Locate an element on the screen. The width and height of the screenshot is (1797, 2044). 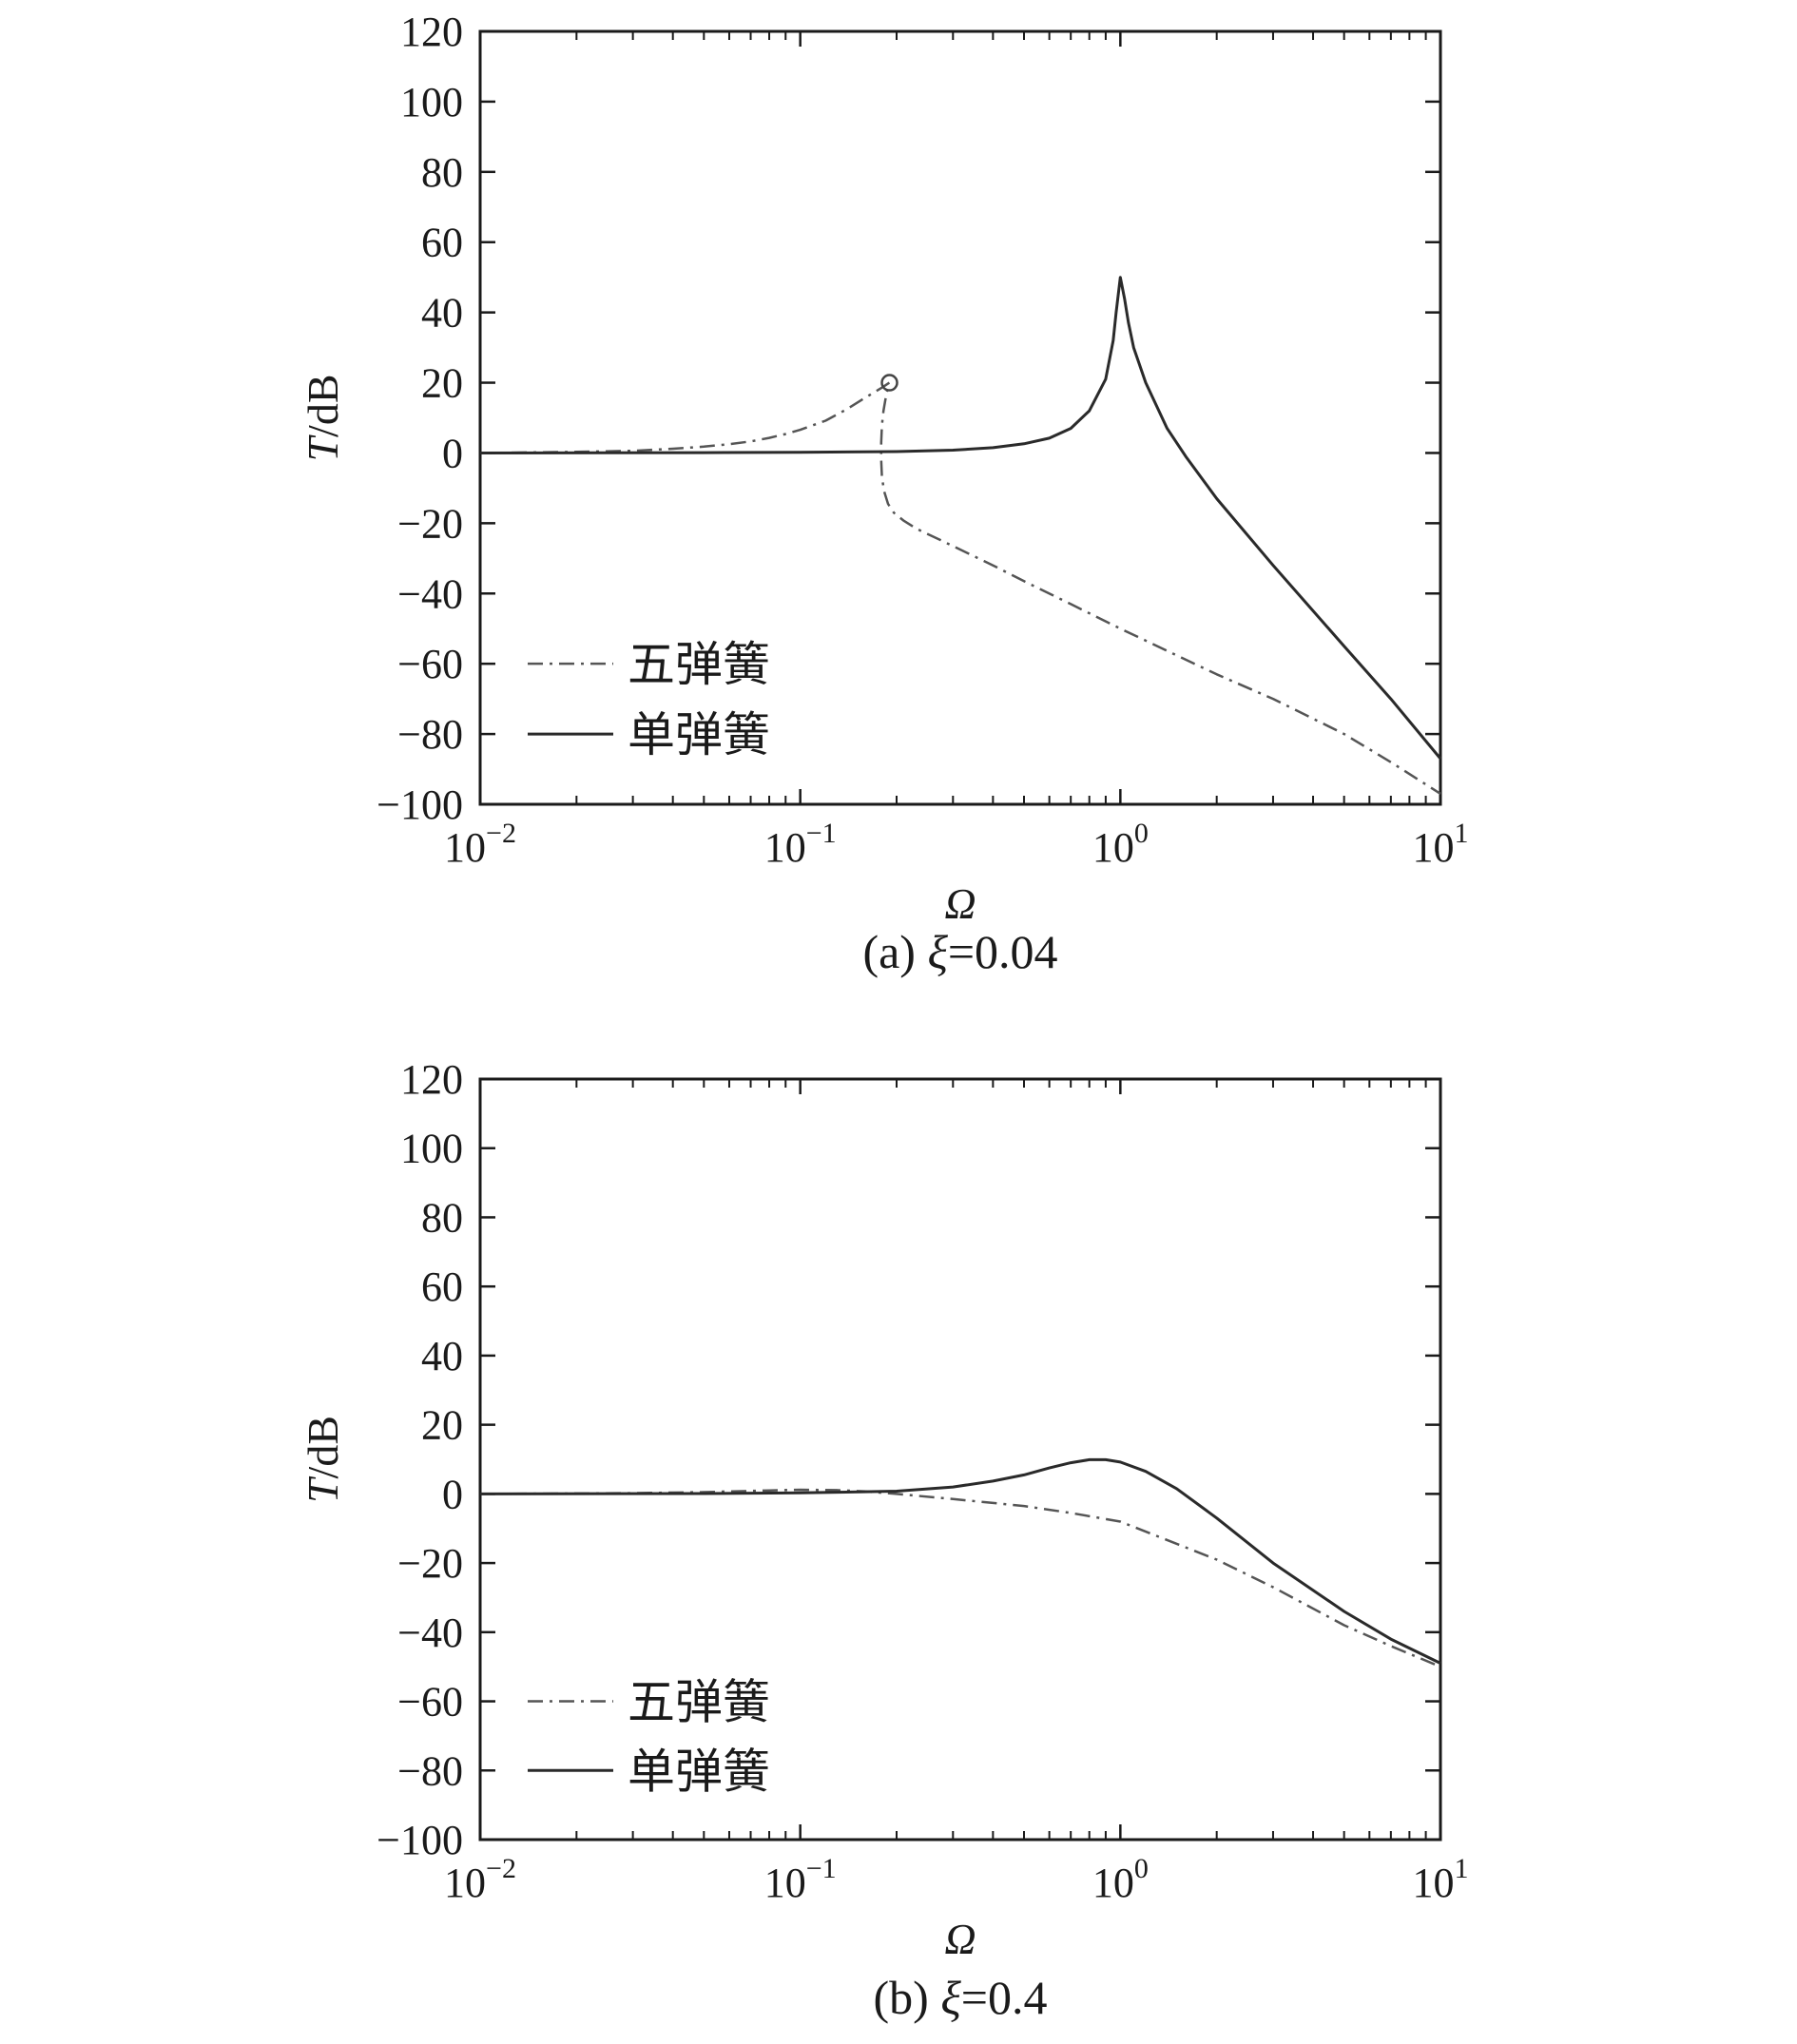
peak-marker is located at coordinates (889, 383).